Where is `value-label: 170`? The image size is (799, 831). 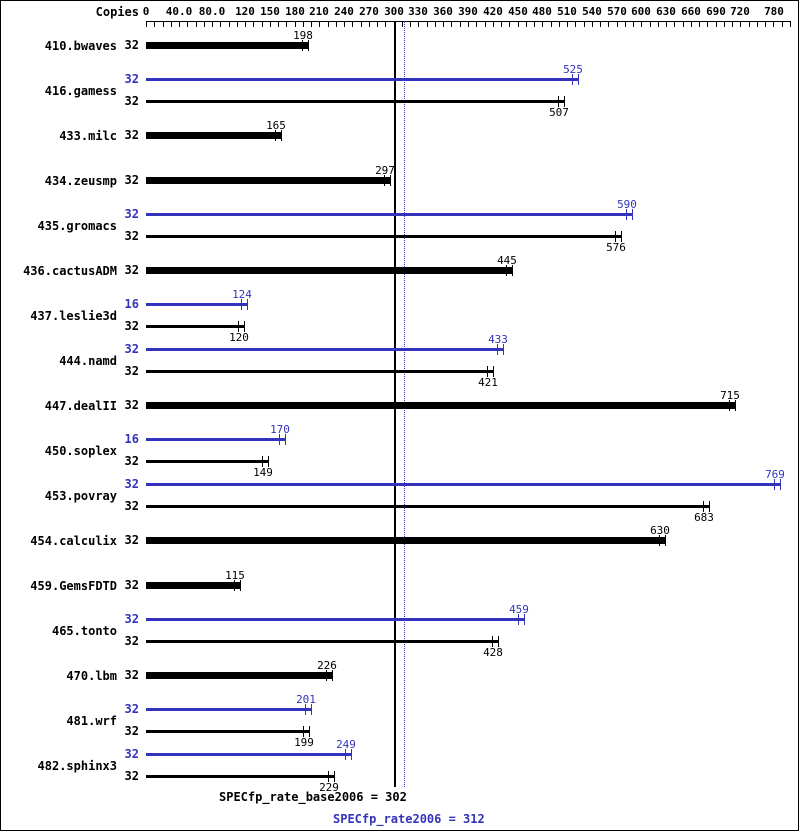
value-label: 170 is located at coordinates (280, 429).